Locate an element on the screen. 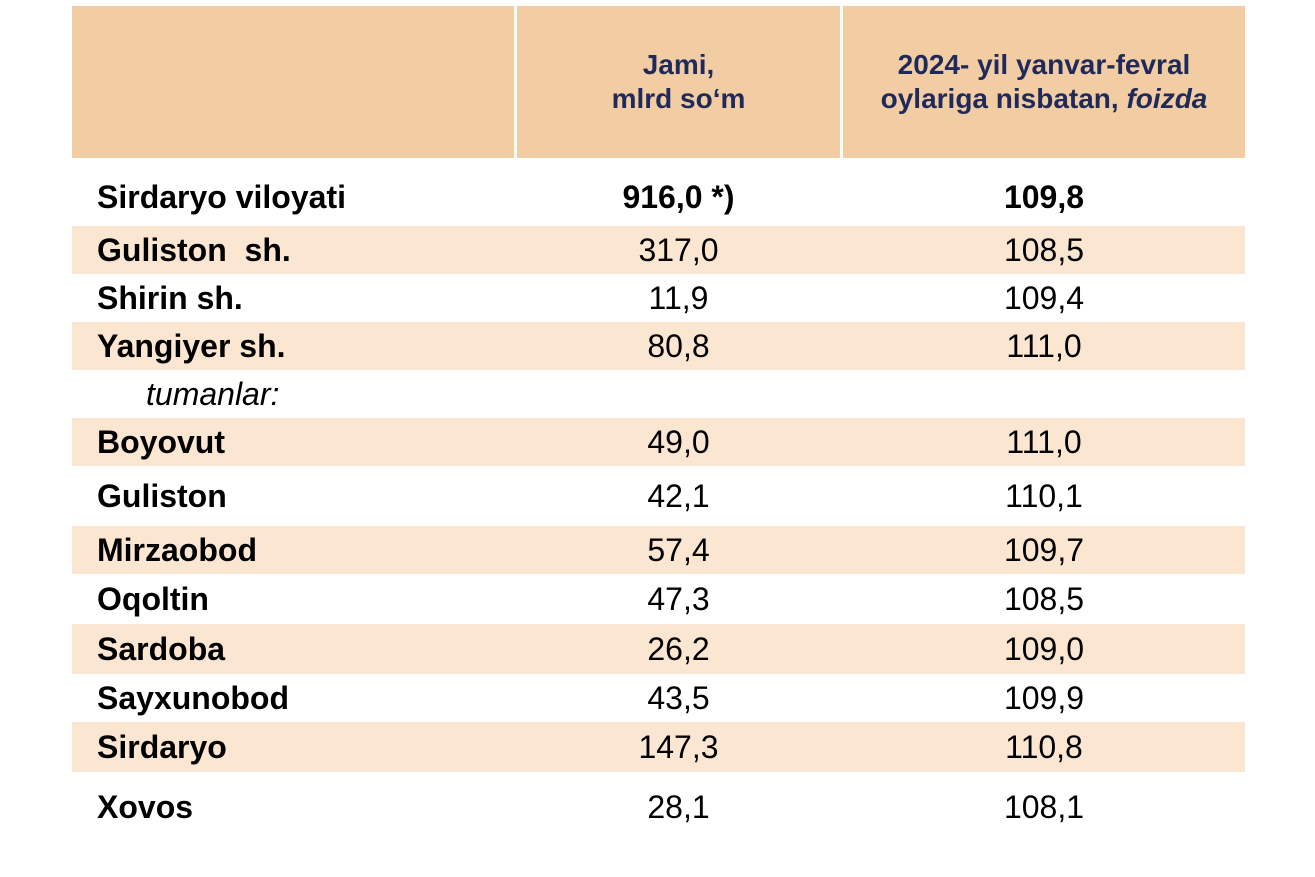 The height and width of the screenshot is (877, 1315). row-total is located at coordinates (678, 394).